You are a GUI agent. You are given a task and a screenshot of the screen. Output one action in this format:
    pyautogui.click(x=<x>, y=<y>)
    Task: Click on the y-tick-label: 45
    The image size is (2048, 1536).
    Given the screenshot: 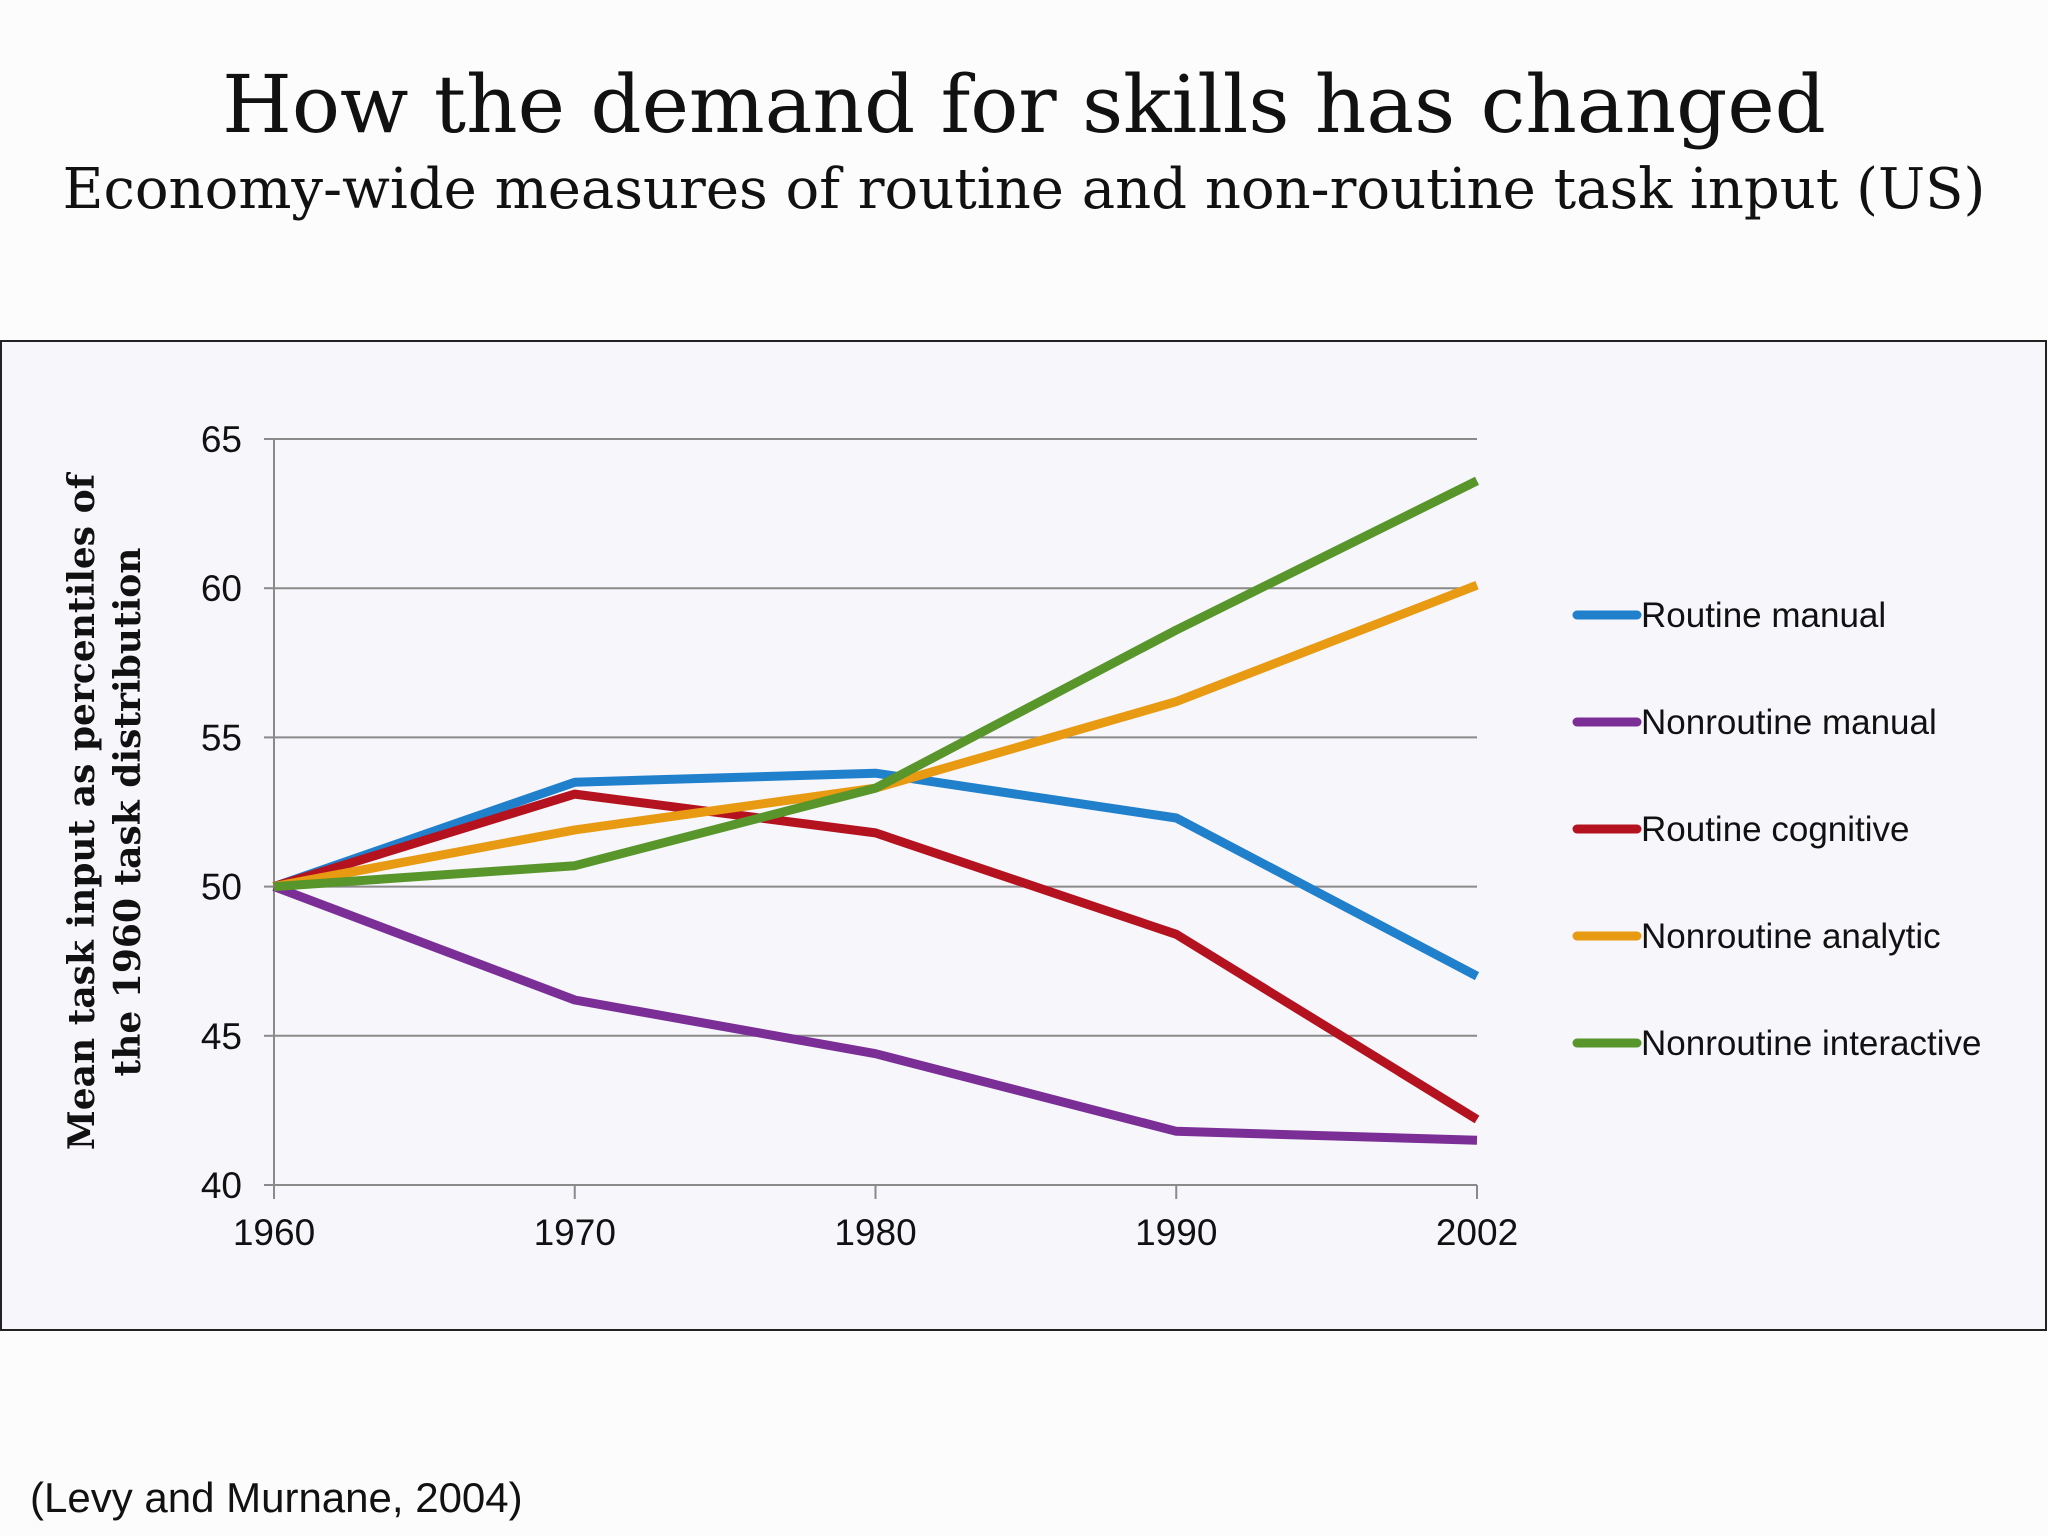 What is the action you would take?
    pyautogui.click(x=221, y=1036)
    